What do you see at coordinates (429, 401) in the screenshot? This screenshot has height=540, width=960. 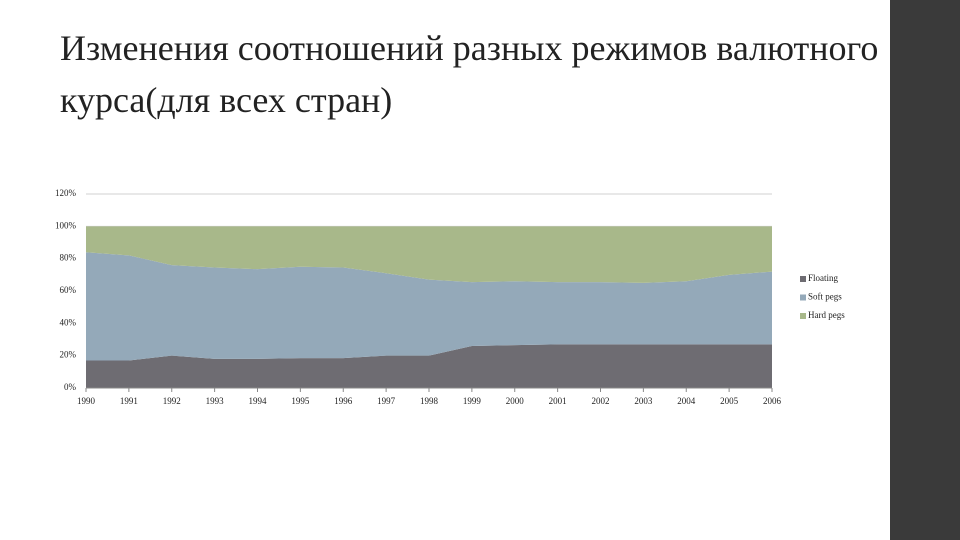 I see `x-tick-label: 1998` at bounding box center [429, 401].